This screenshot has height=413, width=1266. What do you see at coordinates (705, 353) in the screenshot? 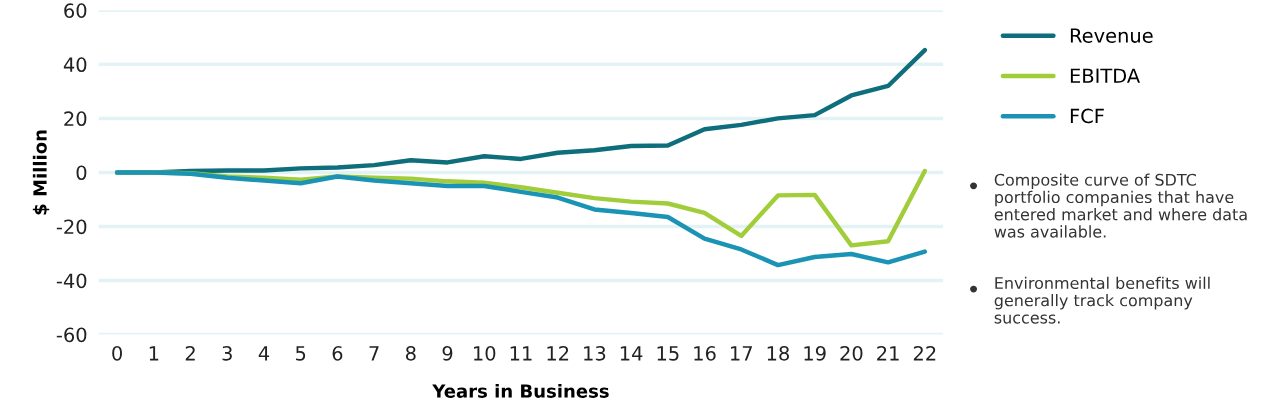
I see `x-tick-label: 16` at bounding box center [705, 353].